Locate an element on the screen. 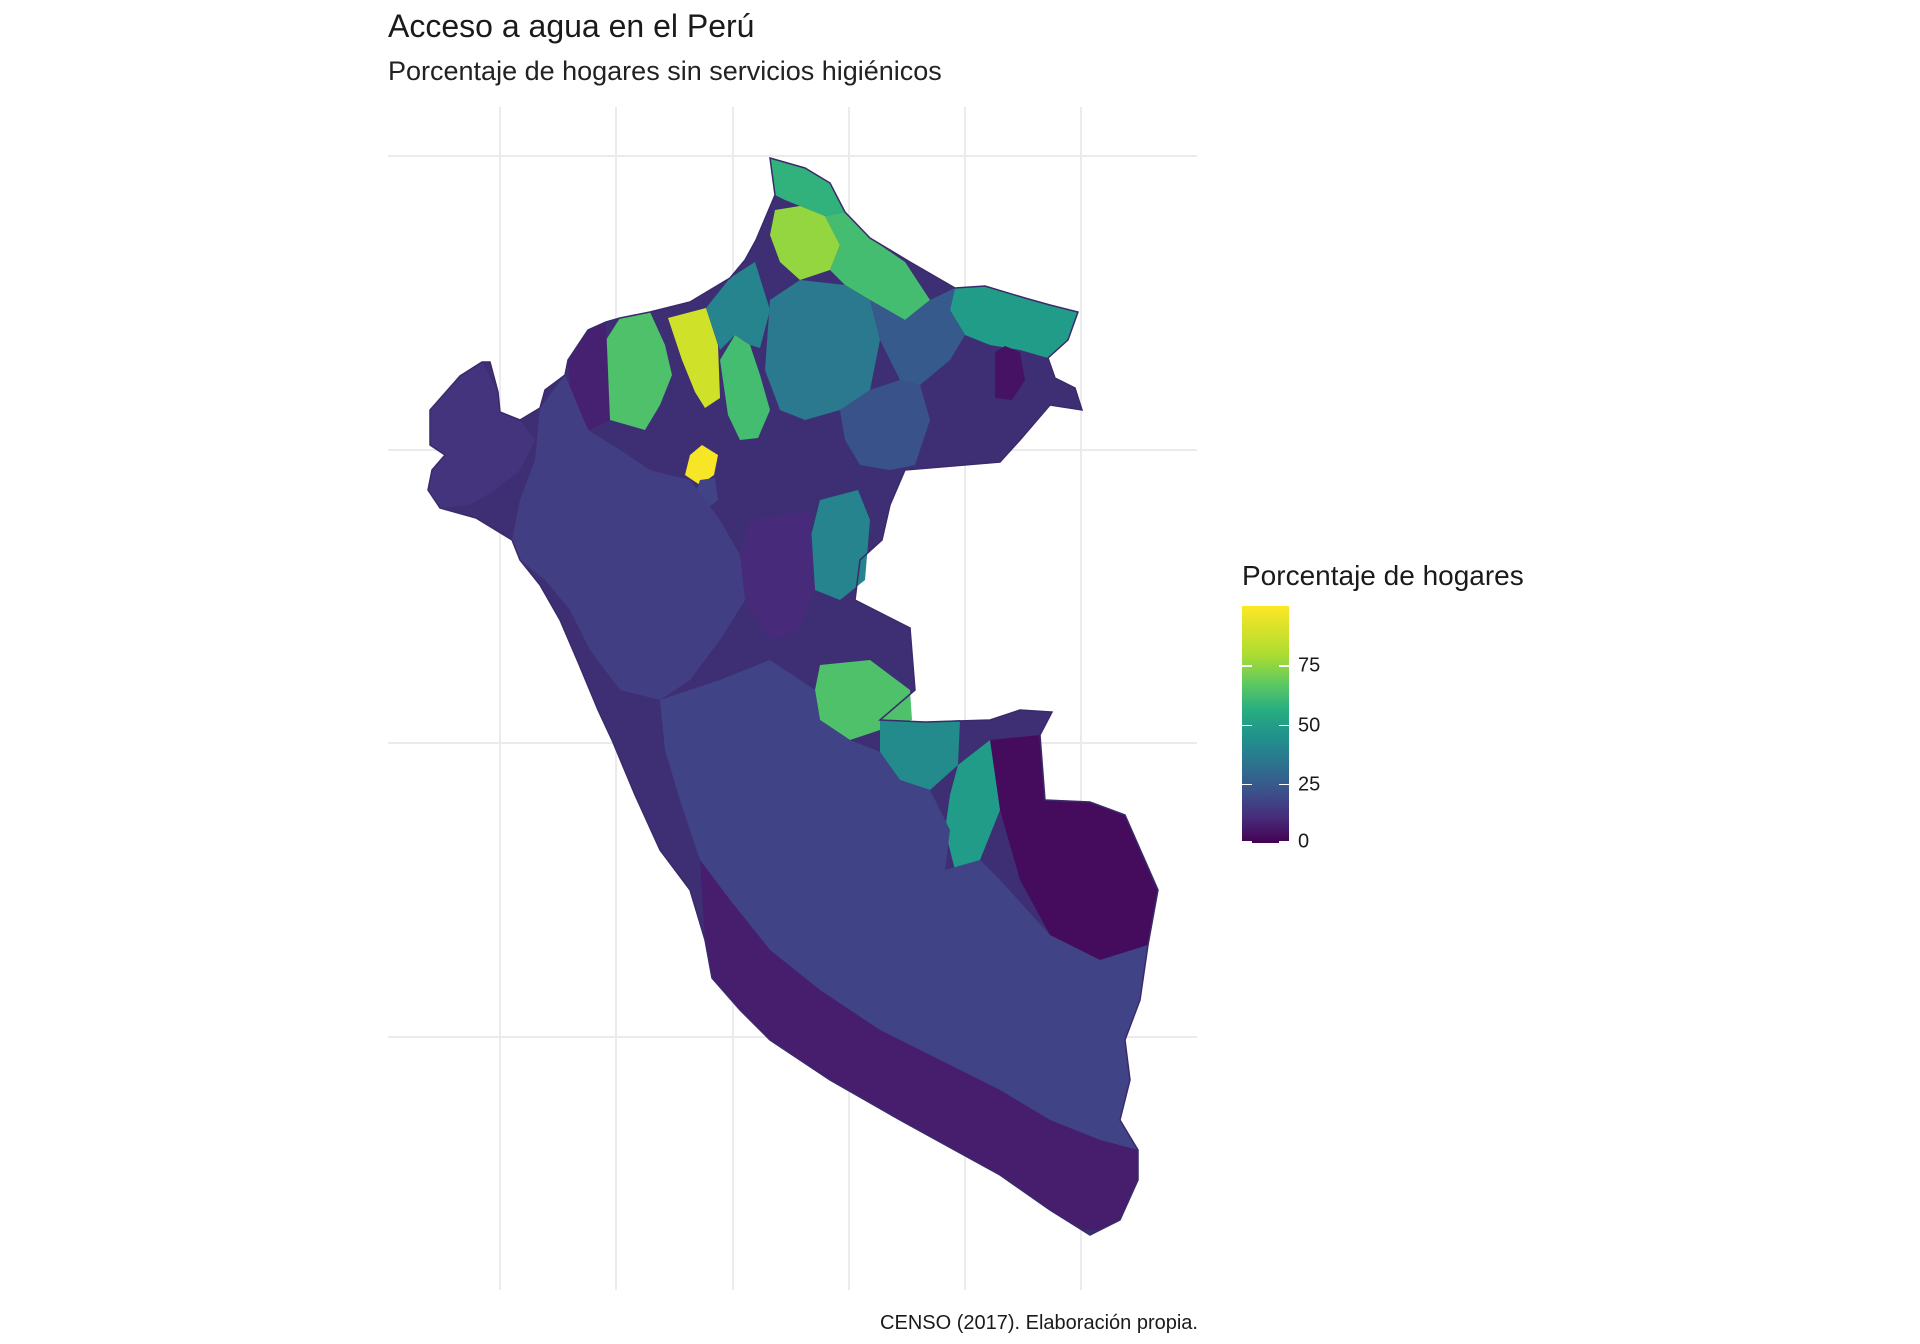 The width and height of the screenshot is (1920, 1344). region-pastaza is located at coordinates (638, 371).